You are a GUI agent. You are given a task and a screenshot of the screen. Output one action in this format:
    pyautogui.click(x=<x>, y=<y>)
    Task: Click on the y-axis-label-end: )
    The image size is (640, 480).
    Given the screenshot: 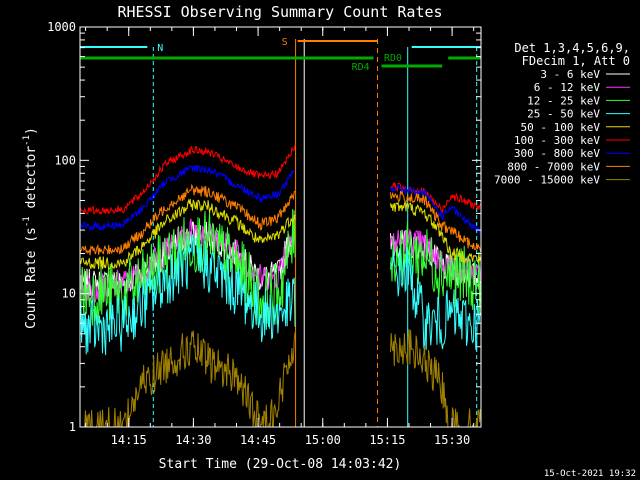 What is the action you would take?
    pyautogui.click(x=31, y=131)
    